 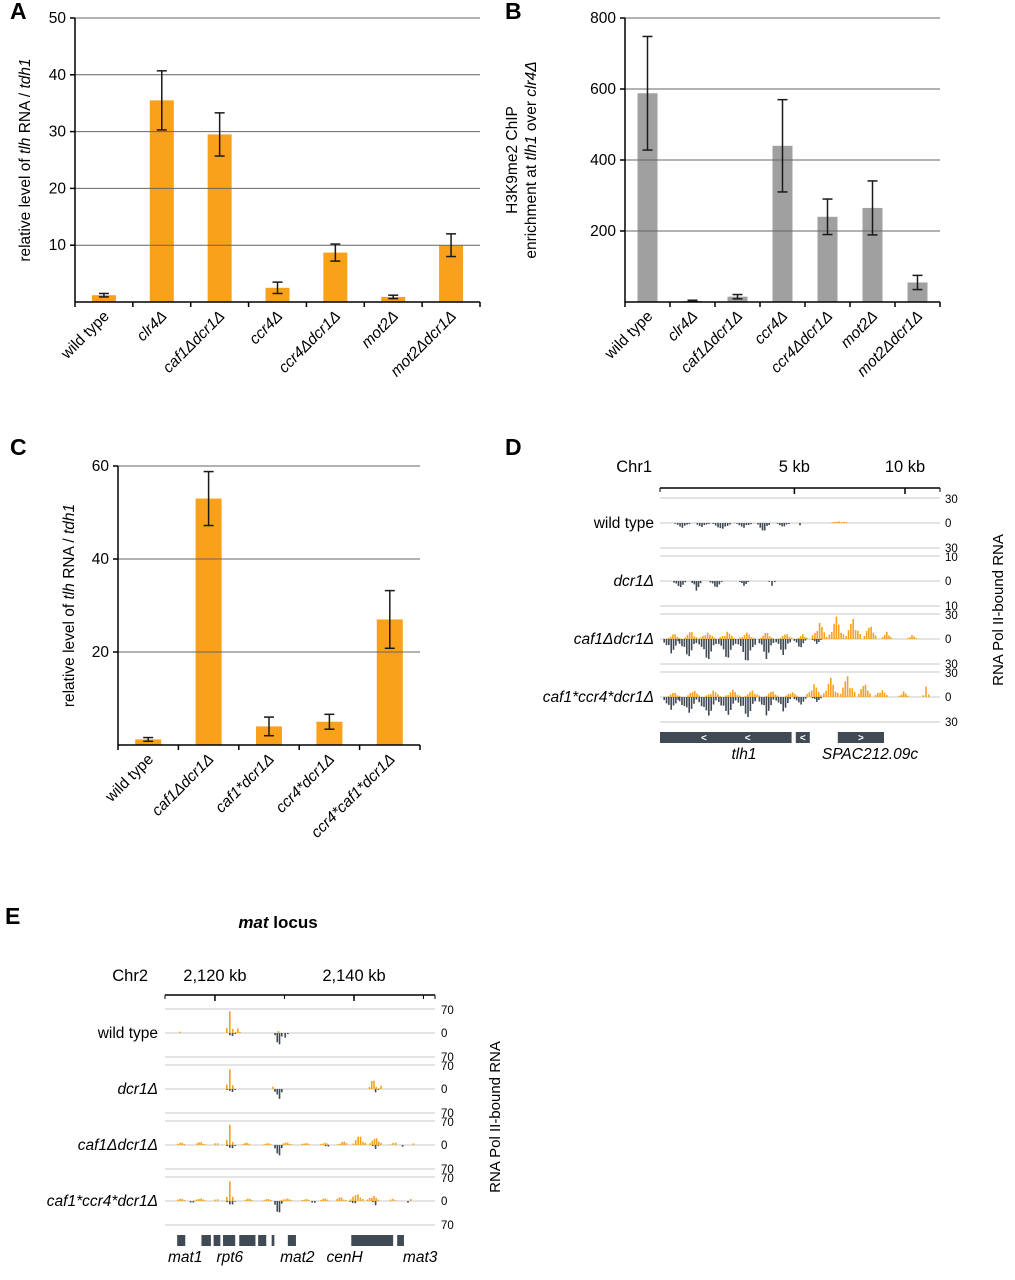 What do you see at coordinates (183, 785) in the screenshot?
I see `x-category-label: caf1Δdcr1Δ` at bounding box center [183, 785].